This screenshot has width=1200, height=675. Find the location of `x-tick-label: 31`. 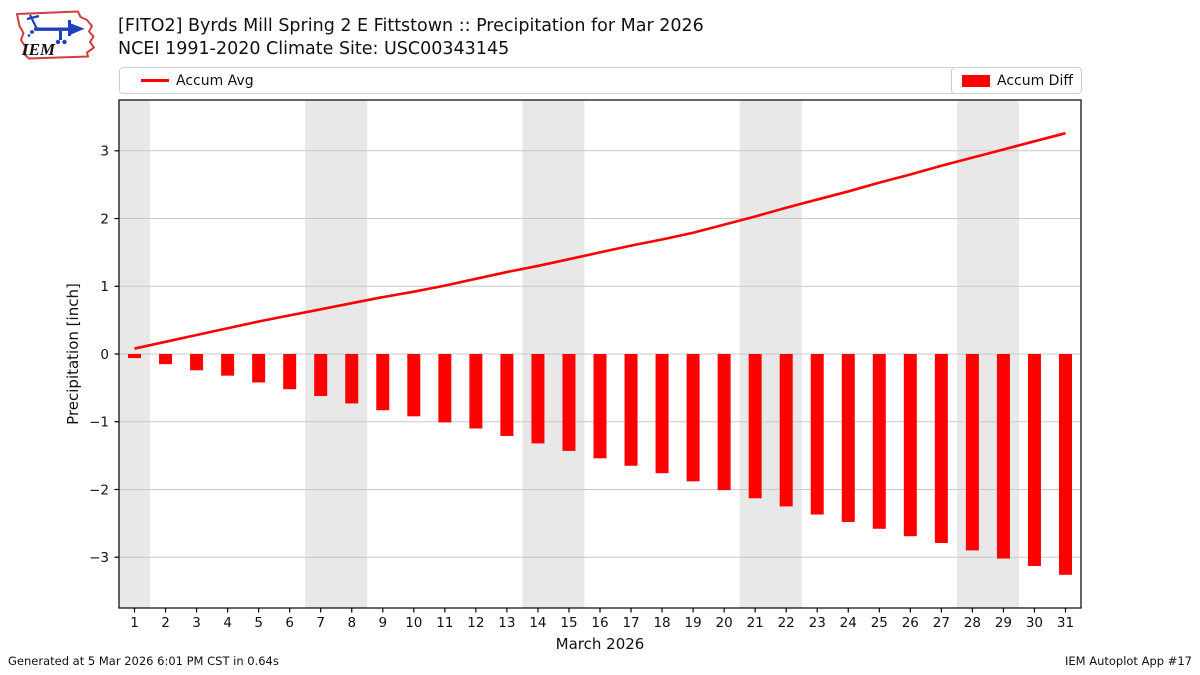

x-tick-label: 31 is located at coordinates (1065, 623).